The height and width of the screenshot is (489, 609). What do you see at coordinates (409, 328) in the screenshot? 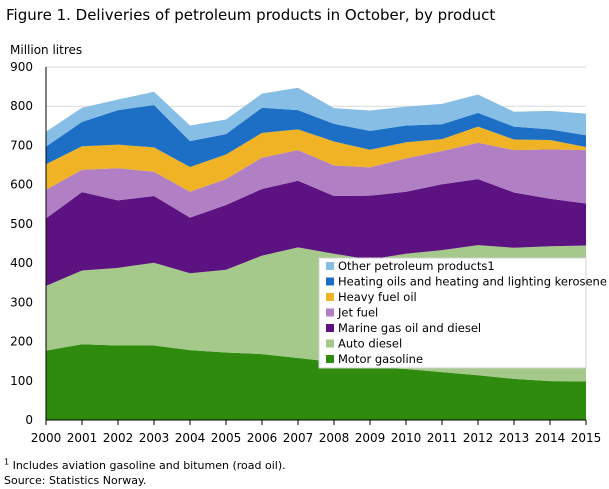
I see `legend-label: Marine gas oil and diesel` at bounding box center [409, 328].